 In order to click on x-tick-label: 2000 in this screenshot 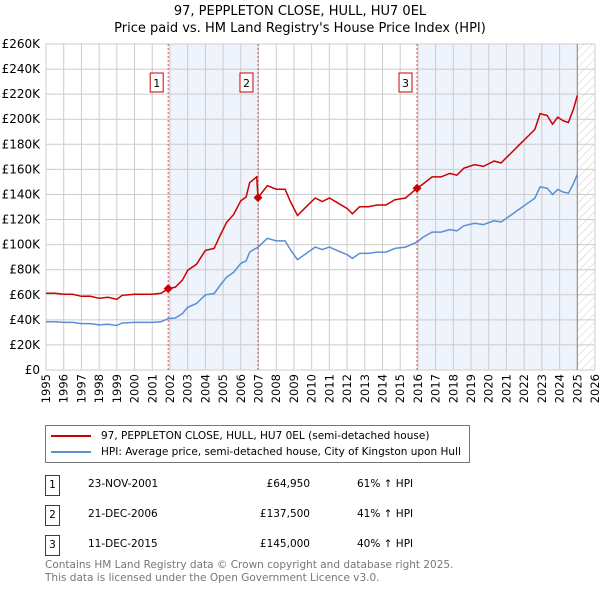, I will do `click(135, 388)`.